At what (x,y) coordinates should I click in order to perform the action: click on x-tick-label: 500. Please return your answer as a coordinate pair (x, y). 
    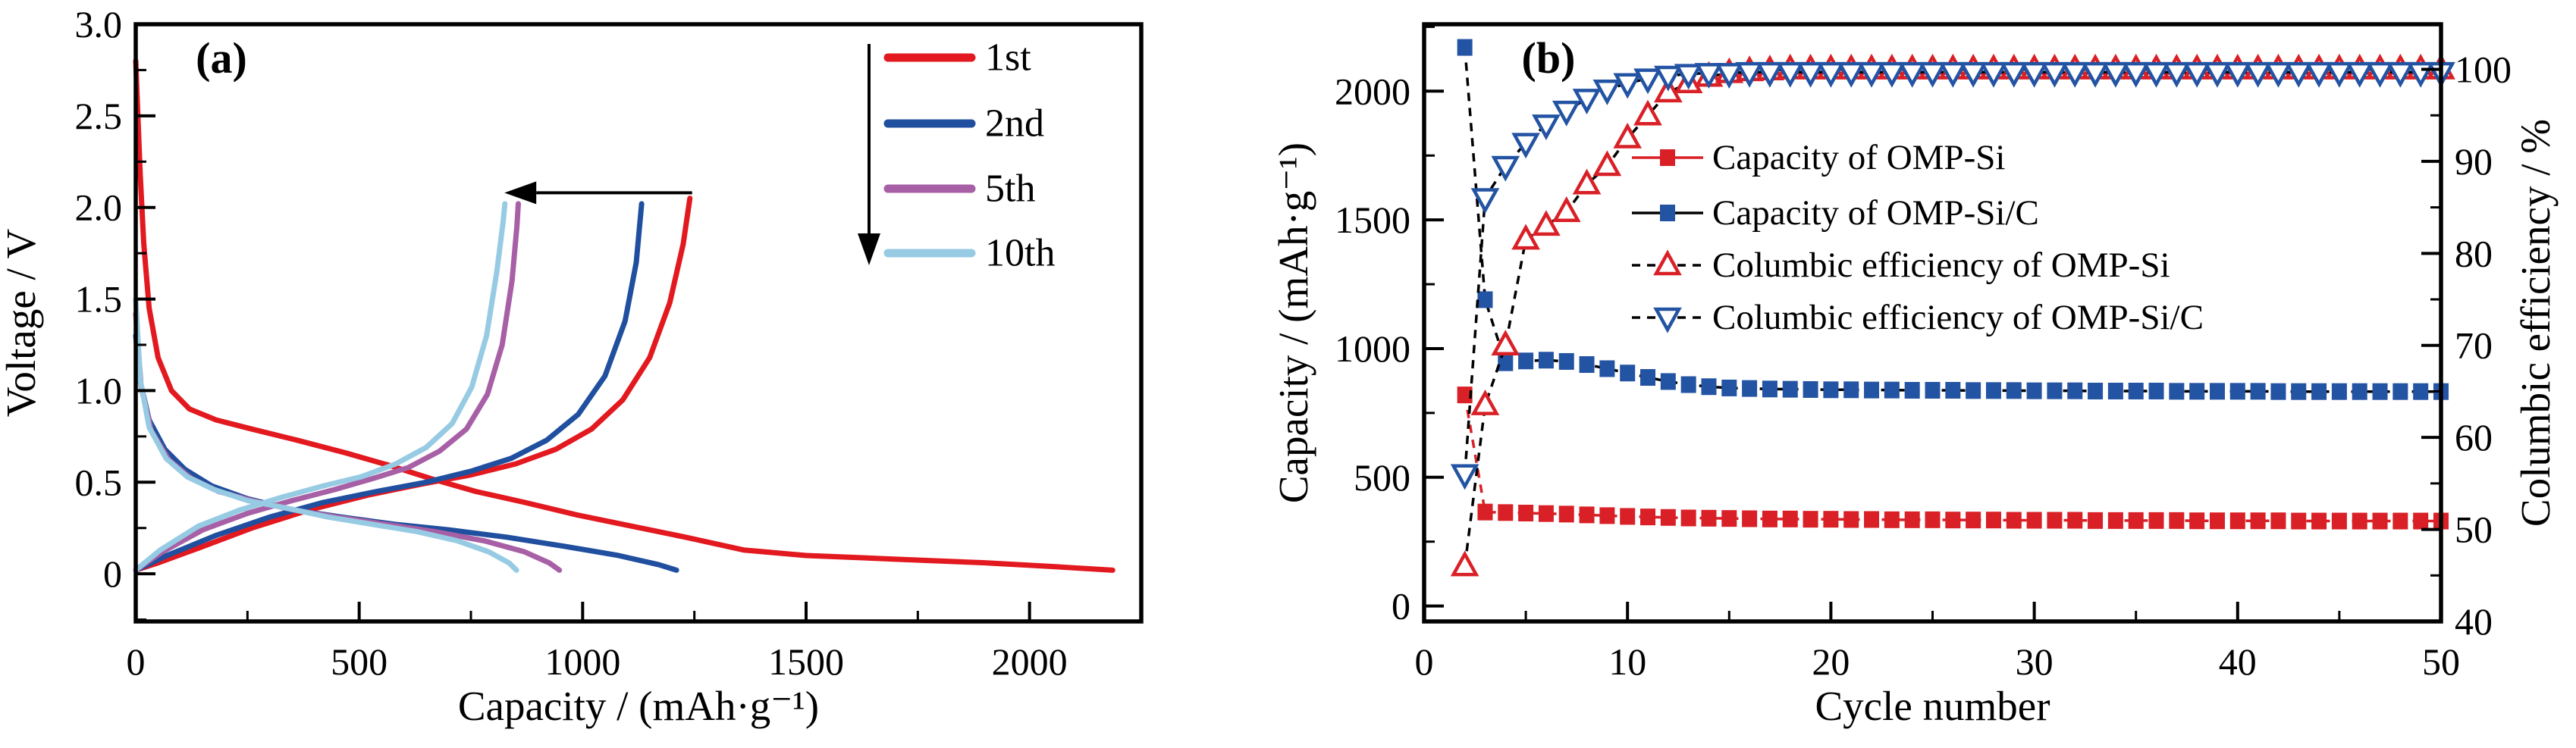
    Looking at the image, I should click on (359, 661).